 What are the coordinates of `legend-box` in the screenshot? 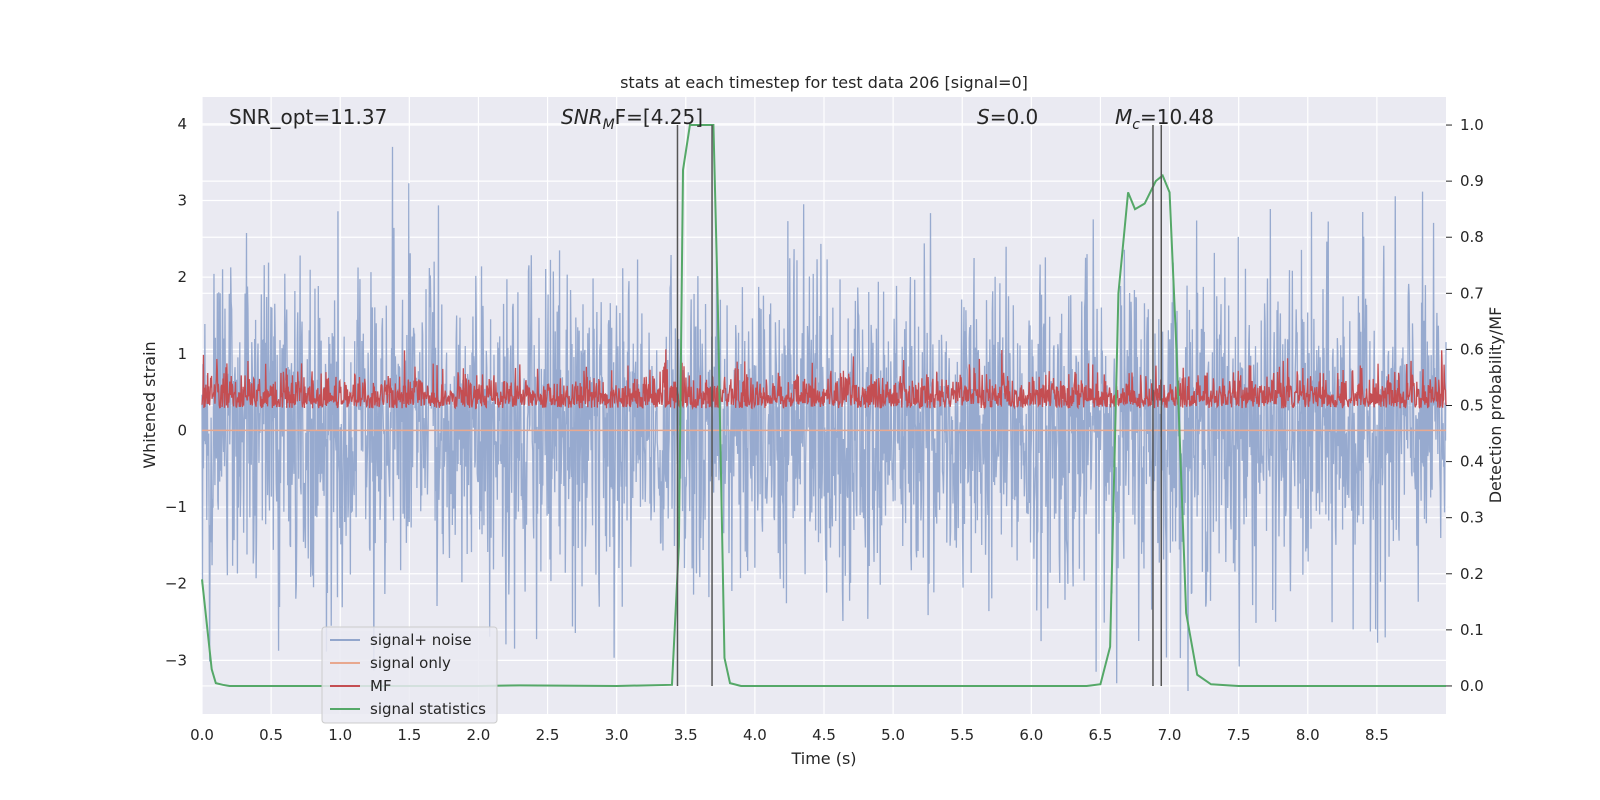 It's located at (409, 675).